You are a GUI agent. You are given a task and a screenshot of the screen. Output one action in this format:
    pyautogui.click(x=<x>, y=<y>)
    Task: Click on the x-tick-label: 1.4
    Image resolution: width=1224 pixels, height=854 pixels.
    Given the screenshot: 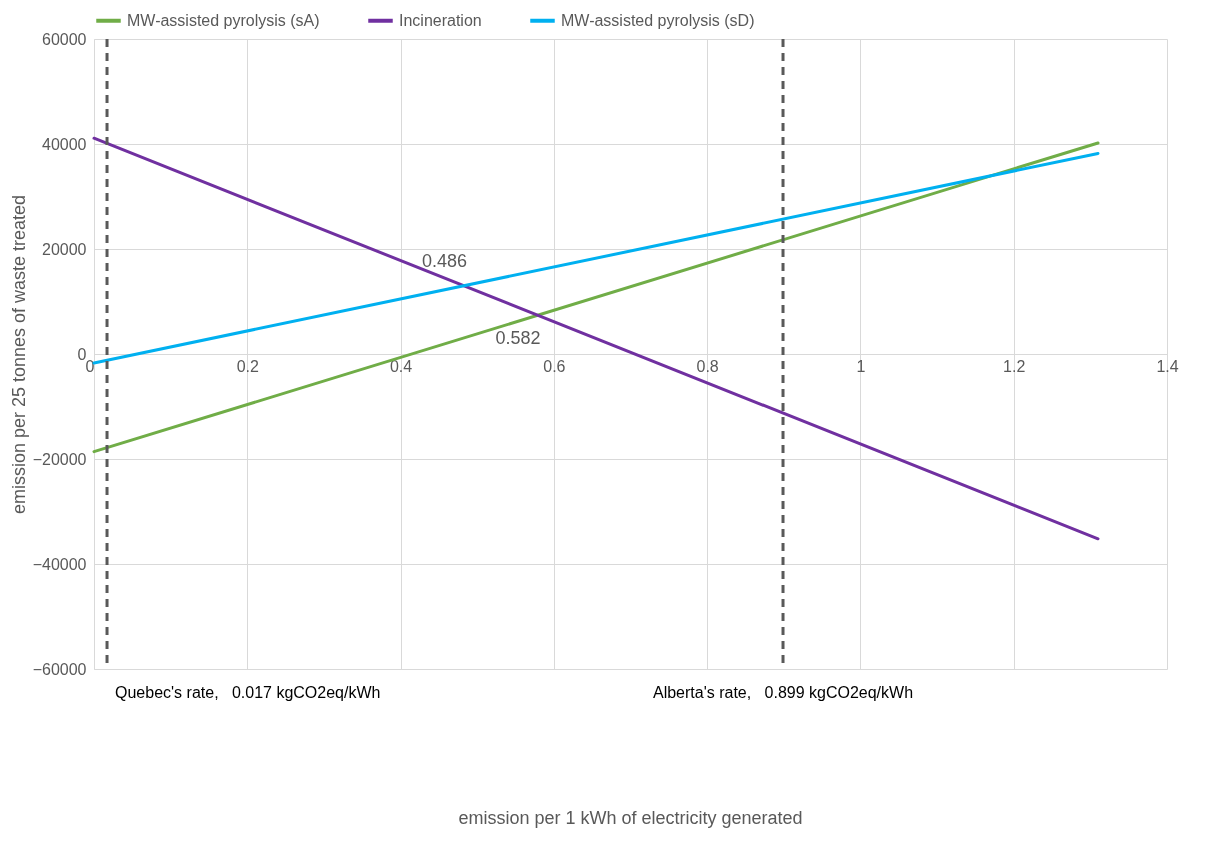 What is the action you would take?
    pyautogui.click(x=1167, y=366)
    